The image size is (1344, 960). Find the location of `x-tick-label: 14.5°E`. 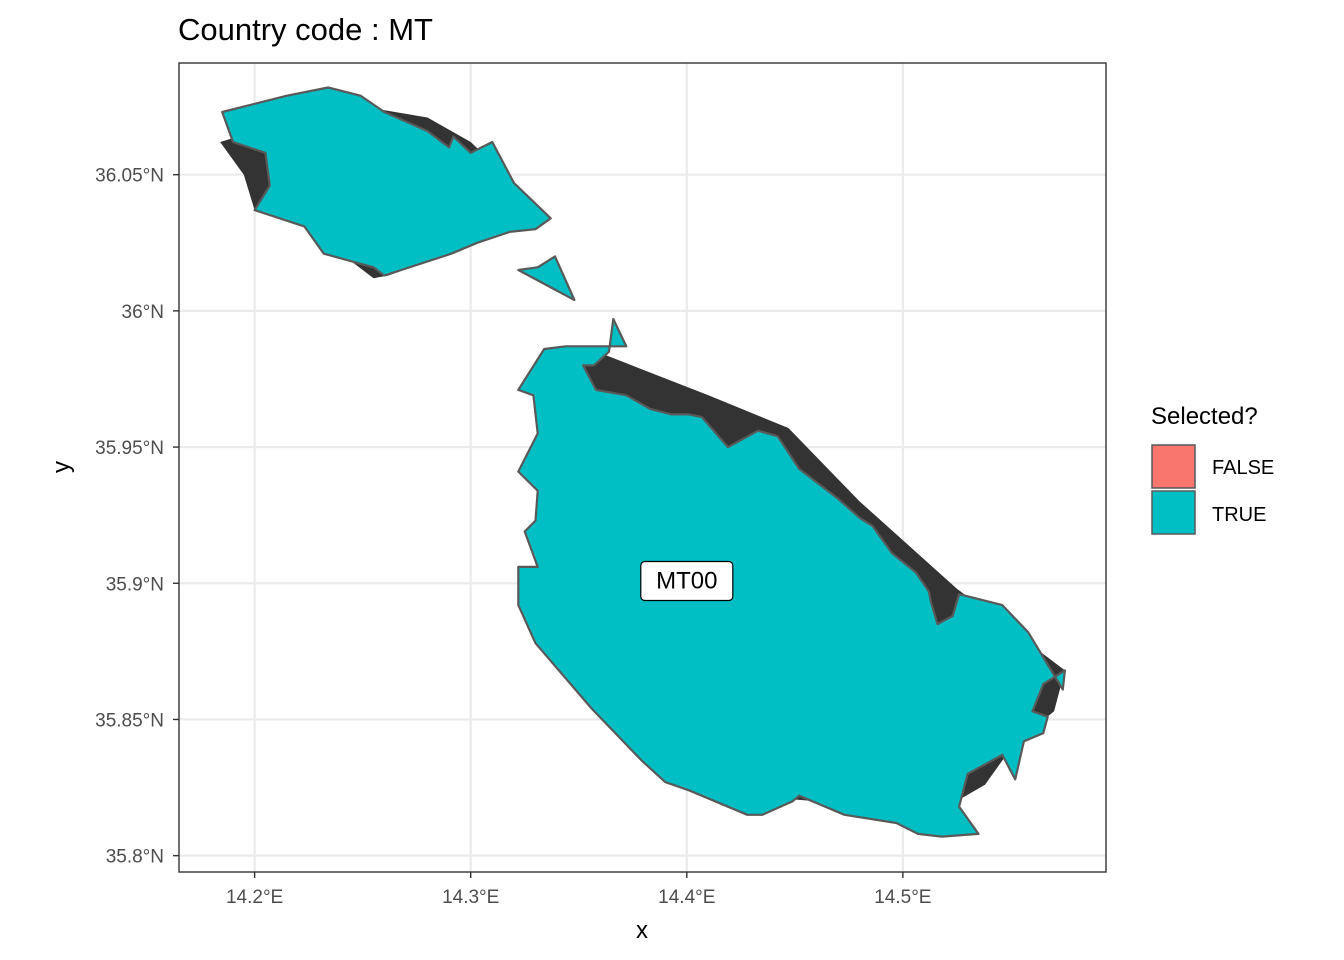

x-tick-label: 14.5°E is located at coordinates (902, 897).